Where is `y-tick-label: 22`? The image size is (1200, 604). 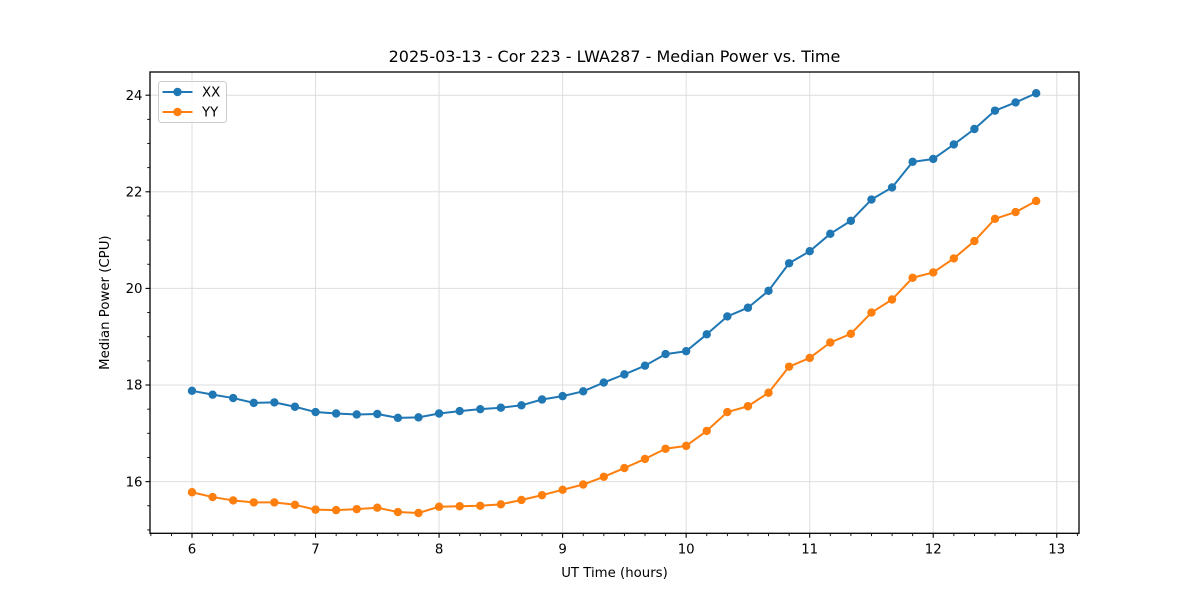 y-tick-label: 22 is located at coordinates (134, 192).